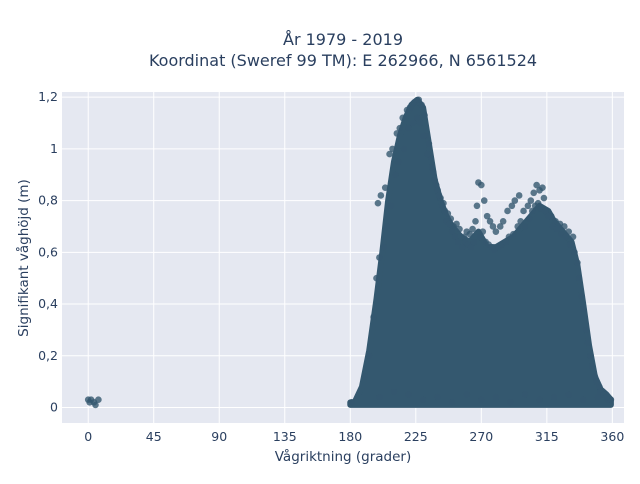  I want to click on y-tick-label: 1,2, so click(48, 96).